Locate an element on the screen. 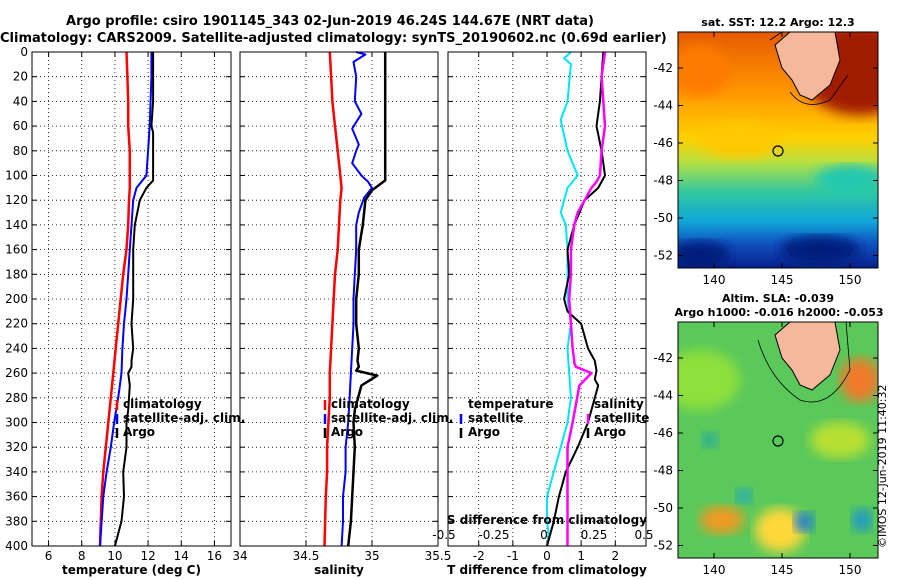  float-position-marker-sst is located at coordinates (778, 151).